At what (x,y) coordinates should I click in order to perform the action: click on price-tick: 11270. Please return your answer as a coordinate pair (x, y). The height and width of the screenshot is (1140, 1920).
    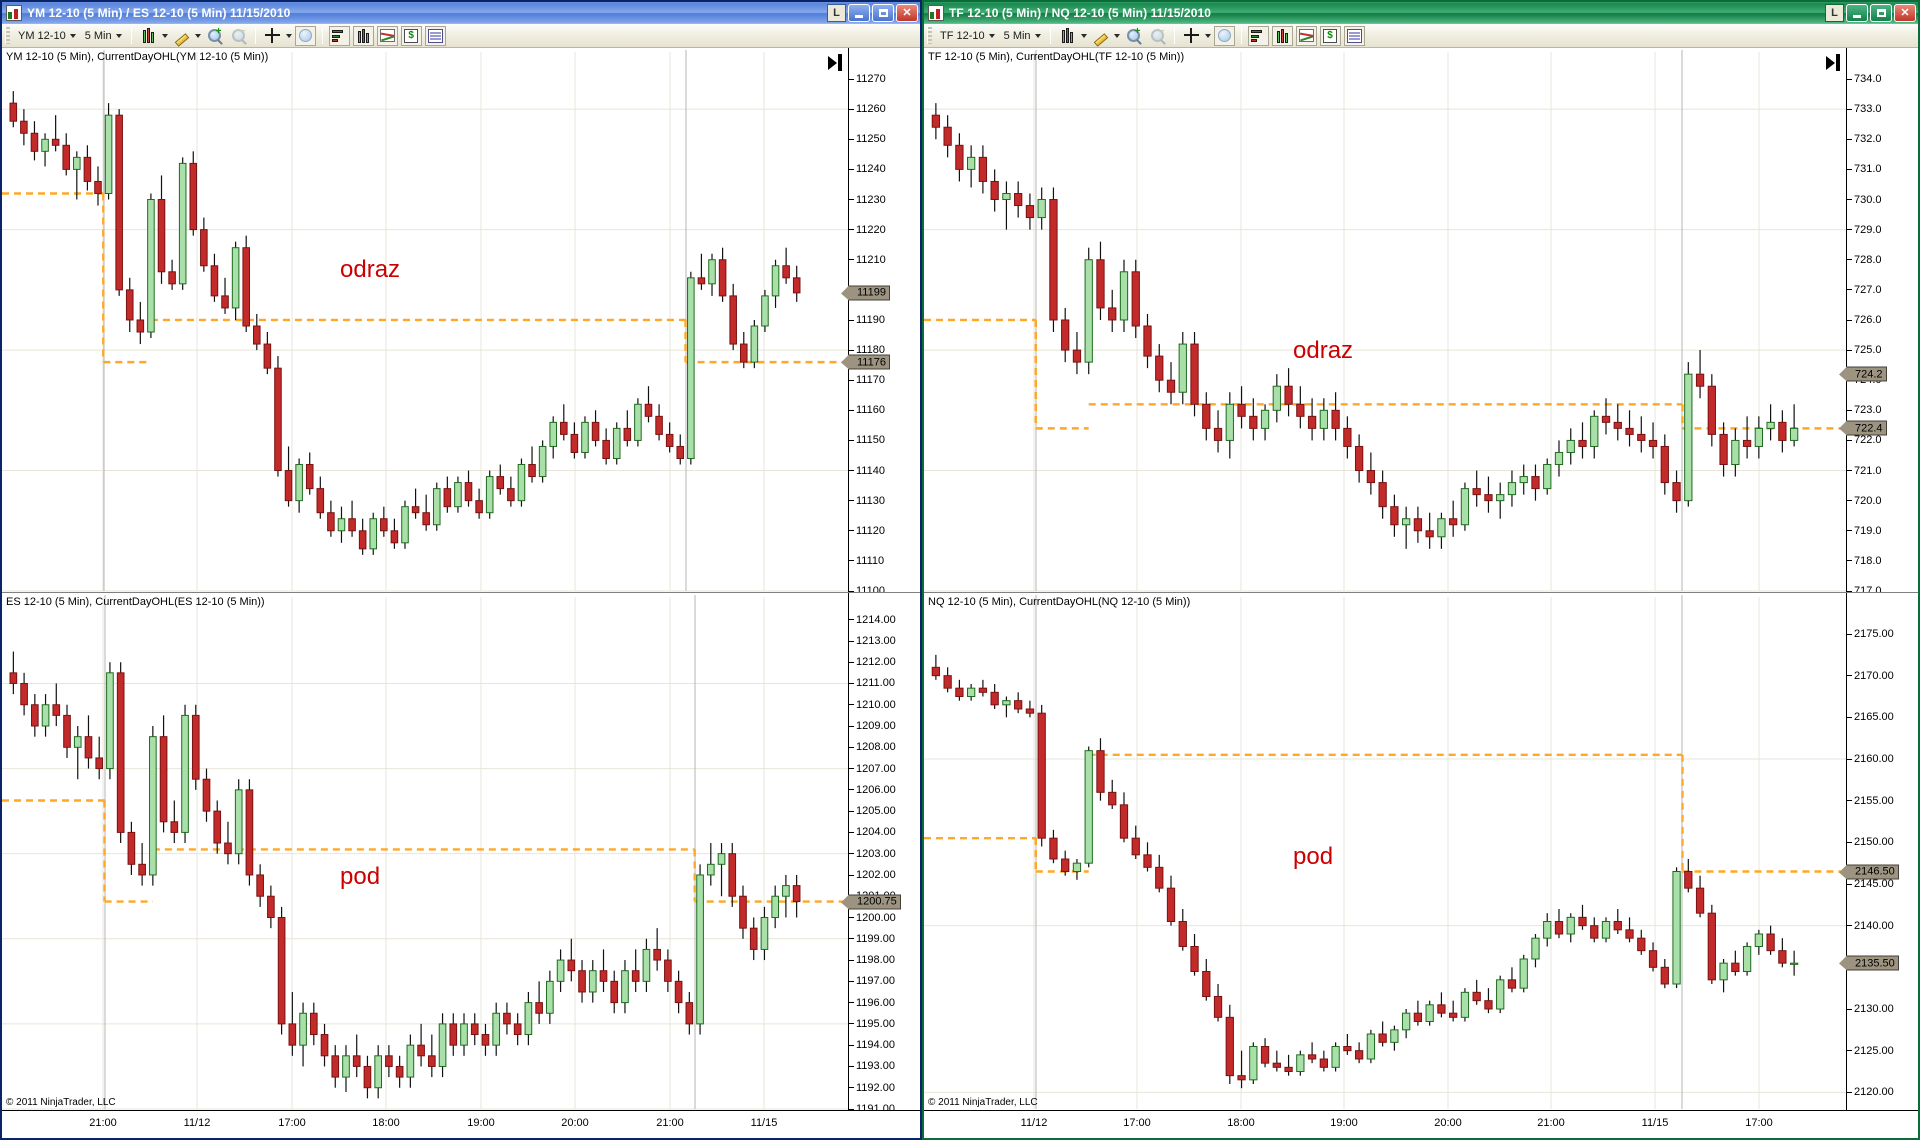
    Looking at the image, I should click on (867, 79).